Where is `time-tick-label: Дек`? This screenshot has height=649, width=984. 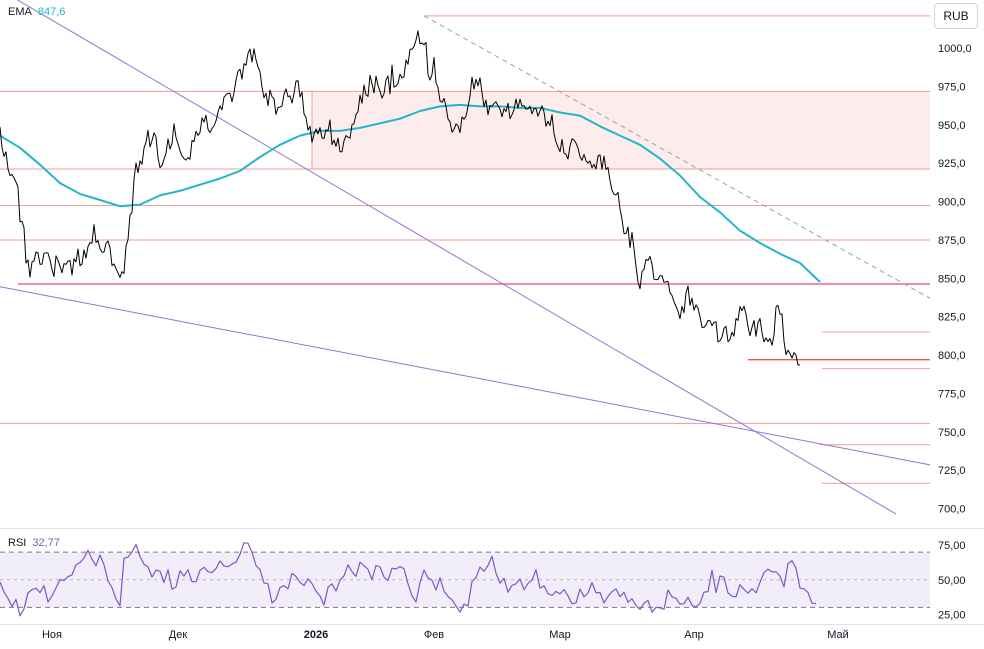 time-tick-label: Дек is located at coordinates (178, 635).